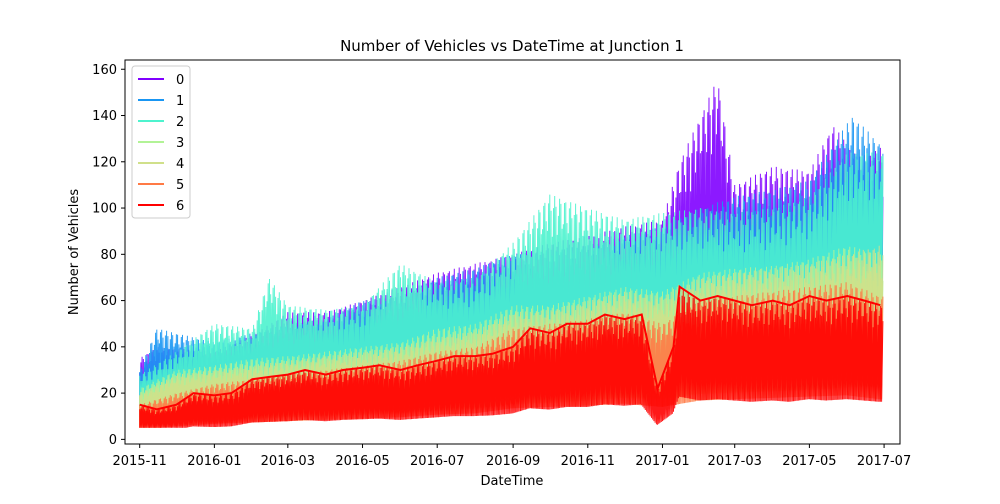 The image size is (1000, 504). I want to click on legend-label-3: 3, so click(180, 143).